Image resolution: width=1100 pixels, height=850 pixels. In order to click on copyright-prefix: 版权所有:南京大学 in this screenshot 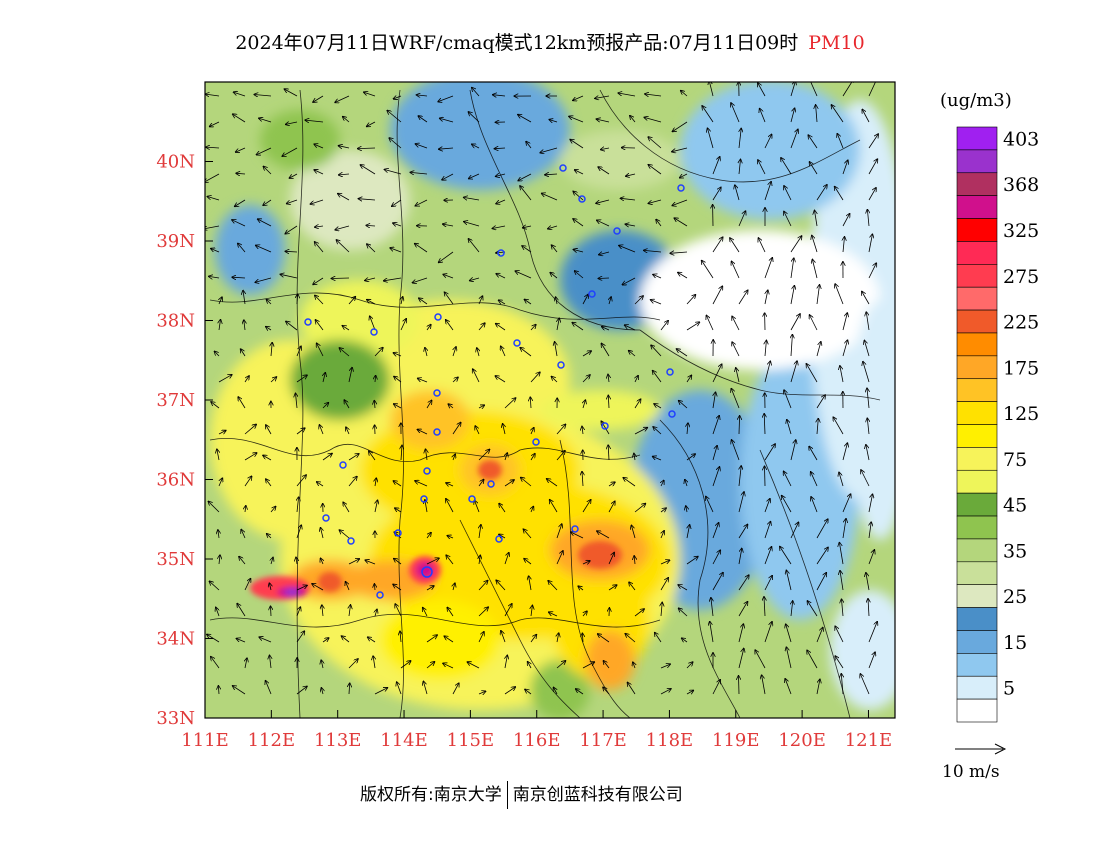, I will do `click(431, 795)`.